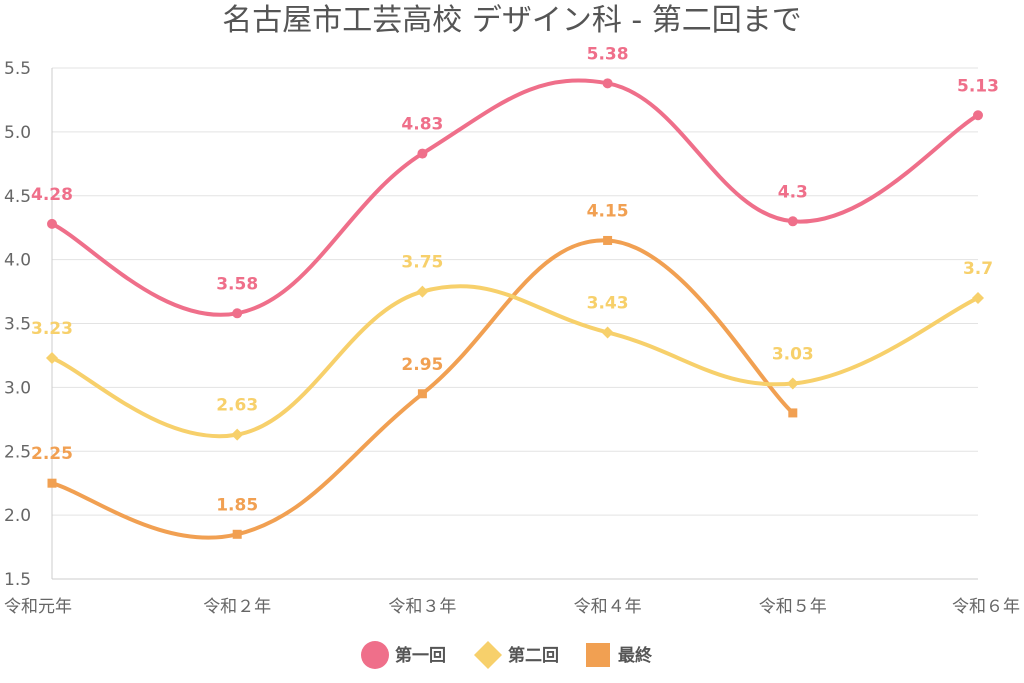  I want to click on x-axis: 令和元年 令和２年 令和３年 令和４年 令和５年 令和６年, so click(512, 597).